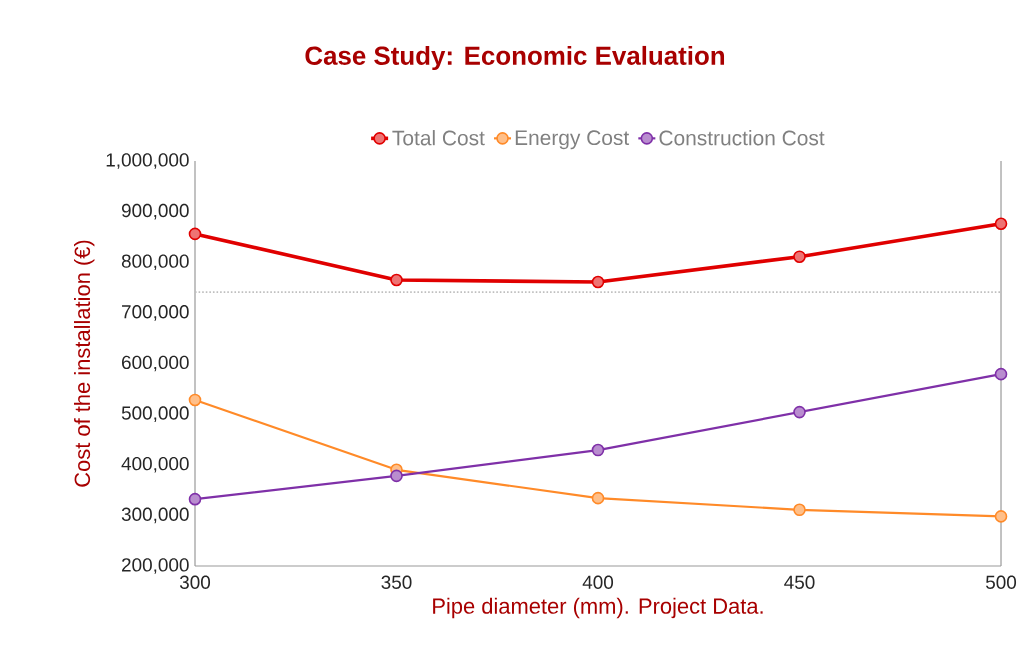 The image size is (1029, 672). I want to click on x-tick-label: 450, so click(799, 582).